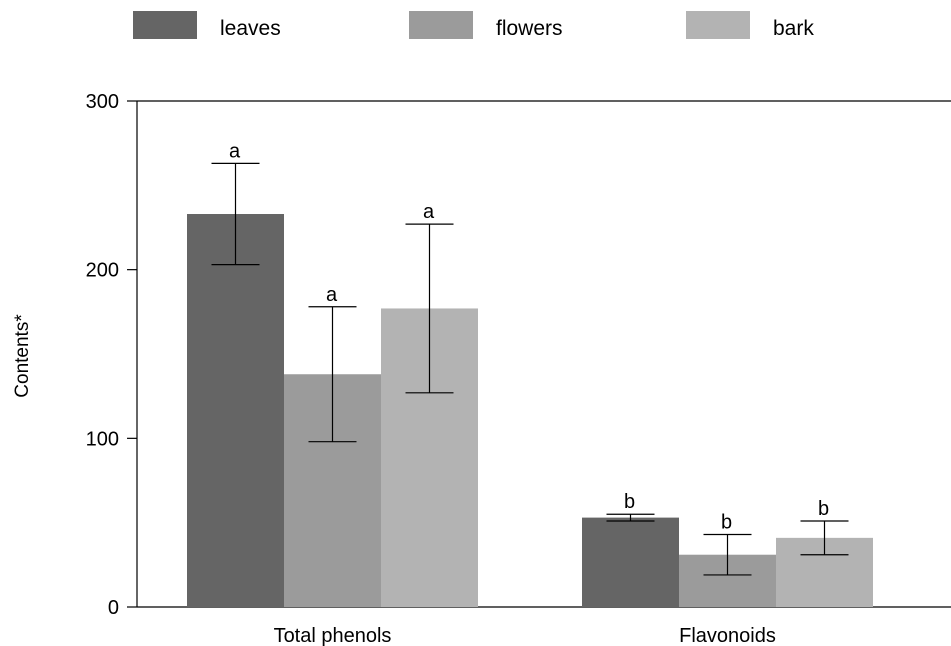  What do you see at coordinates (102, 102) in the screenshot?
I see `y-tick-label: 300` at bounding box center [102, 102].